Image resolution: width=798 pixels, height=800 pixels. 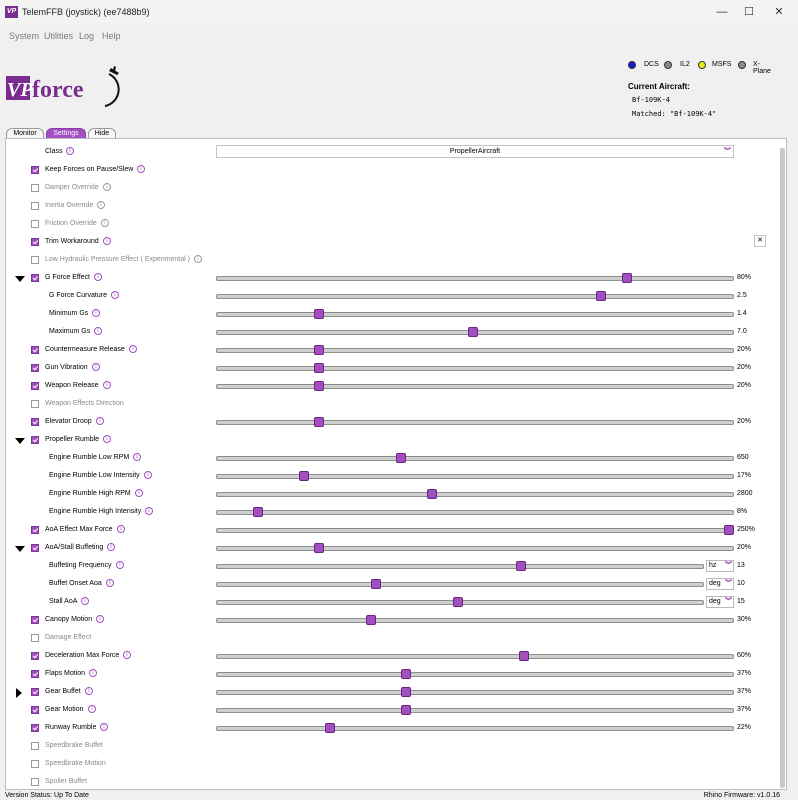 I want to click on maximize-button: ☐, so click(x=749, y=12).